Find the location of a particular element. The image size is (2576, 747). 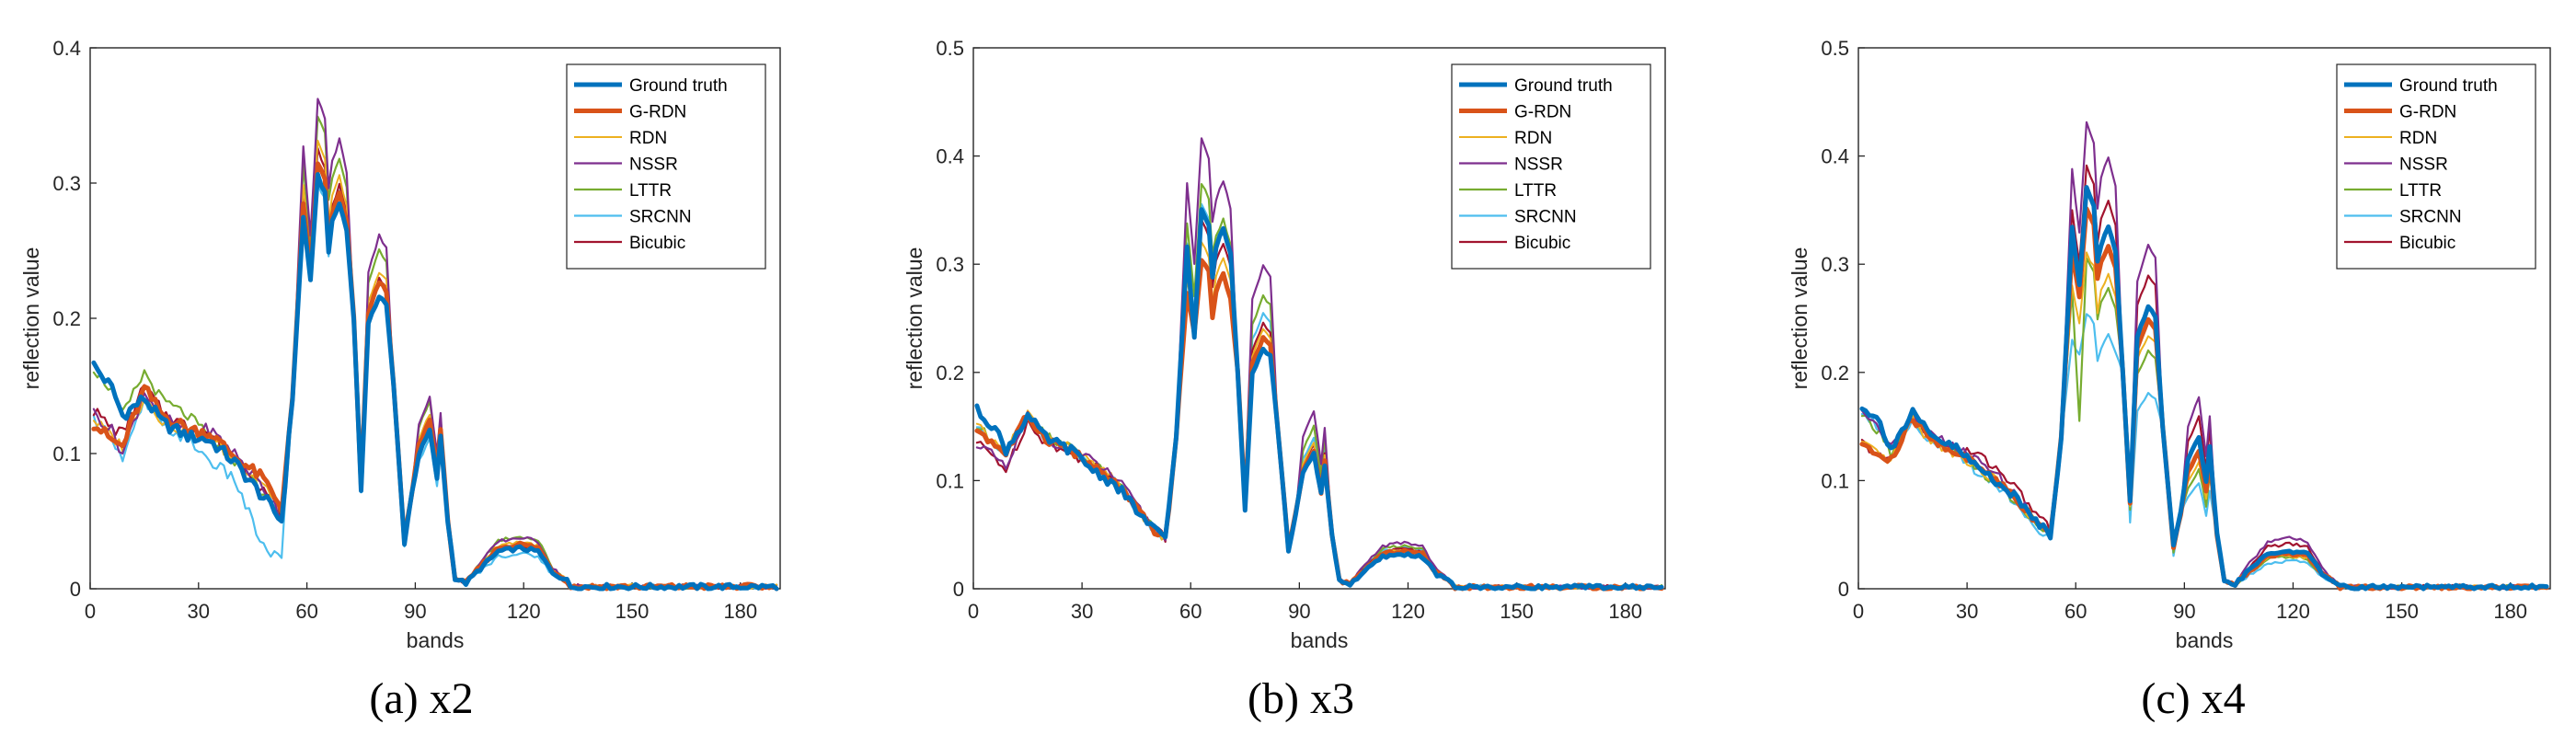

panel-caption: (c) x4 is located at coordinates (2193, 698).